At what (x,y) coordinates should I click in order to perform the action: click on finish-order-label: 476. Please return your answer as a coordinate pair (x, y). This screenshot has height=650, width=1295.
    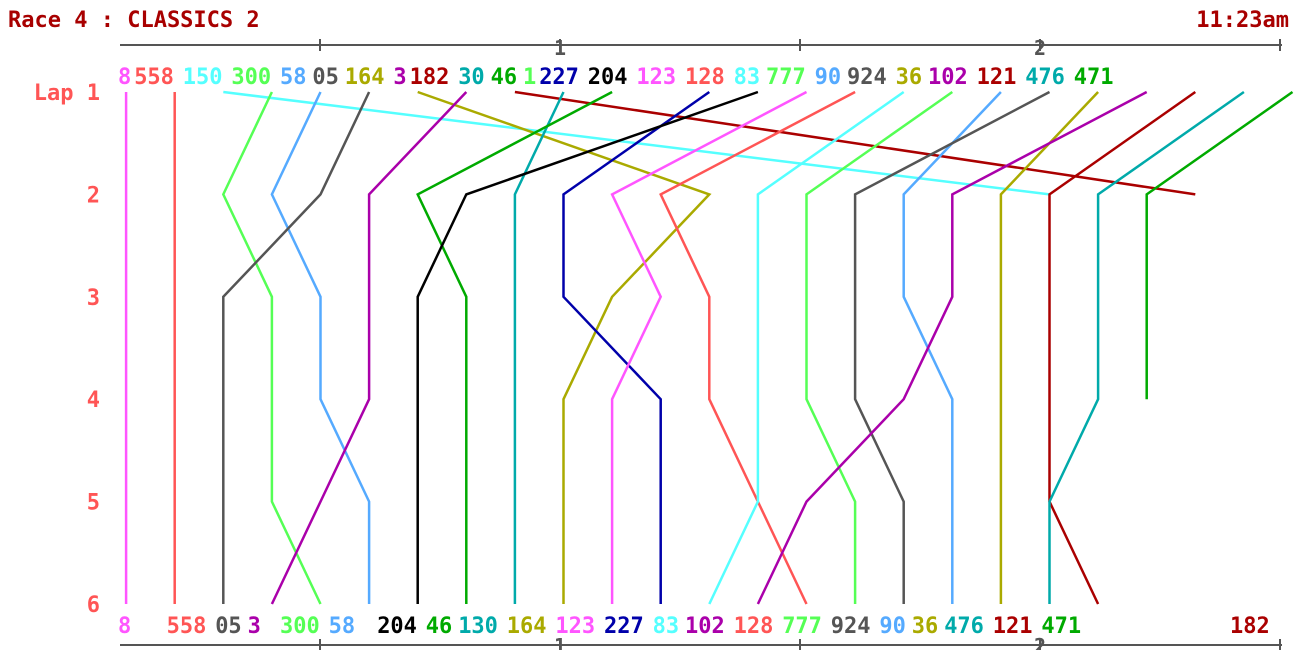
    Looking at the image, I should click on (964, 626).